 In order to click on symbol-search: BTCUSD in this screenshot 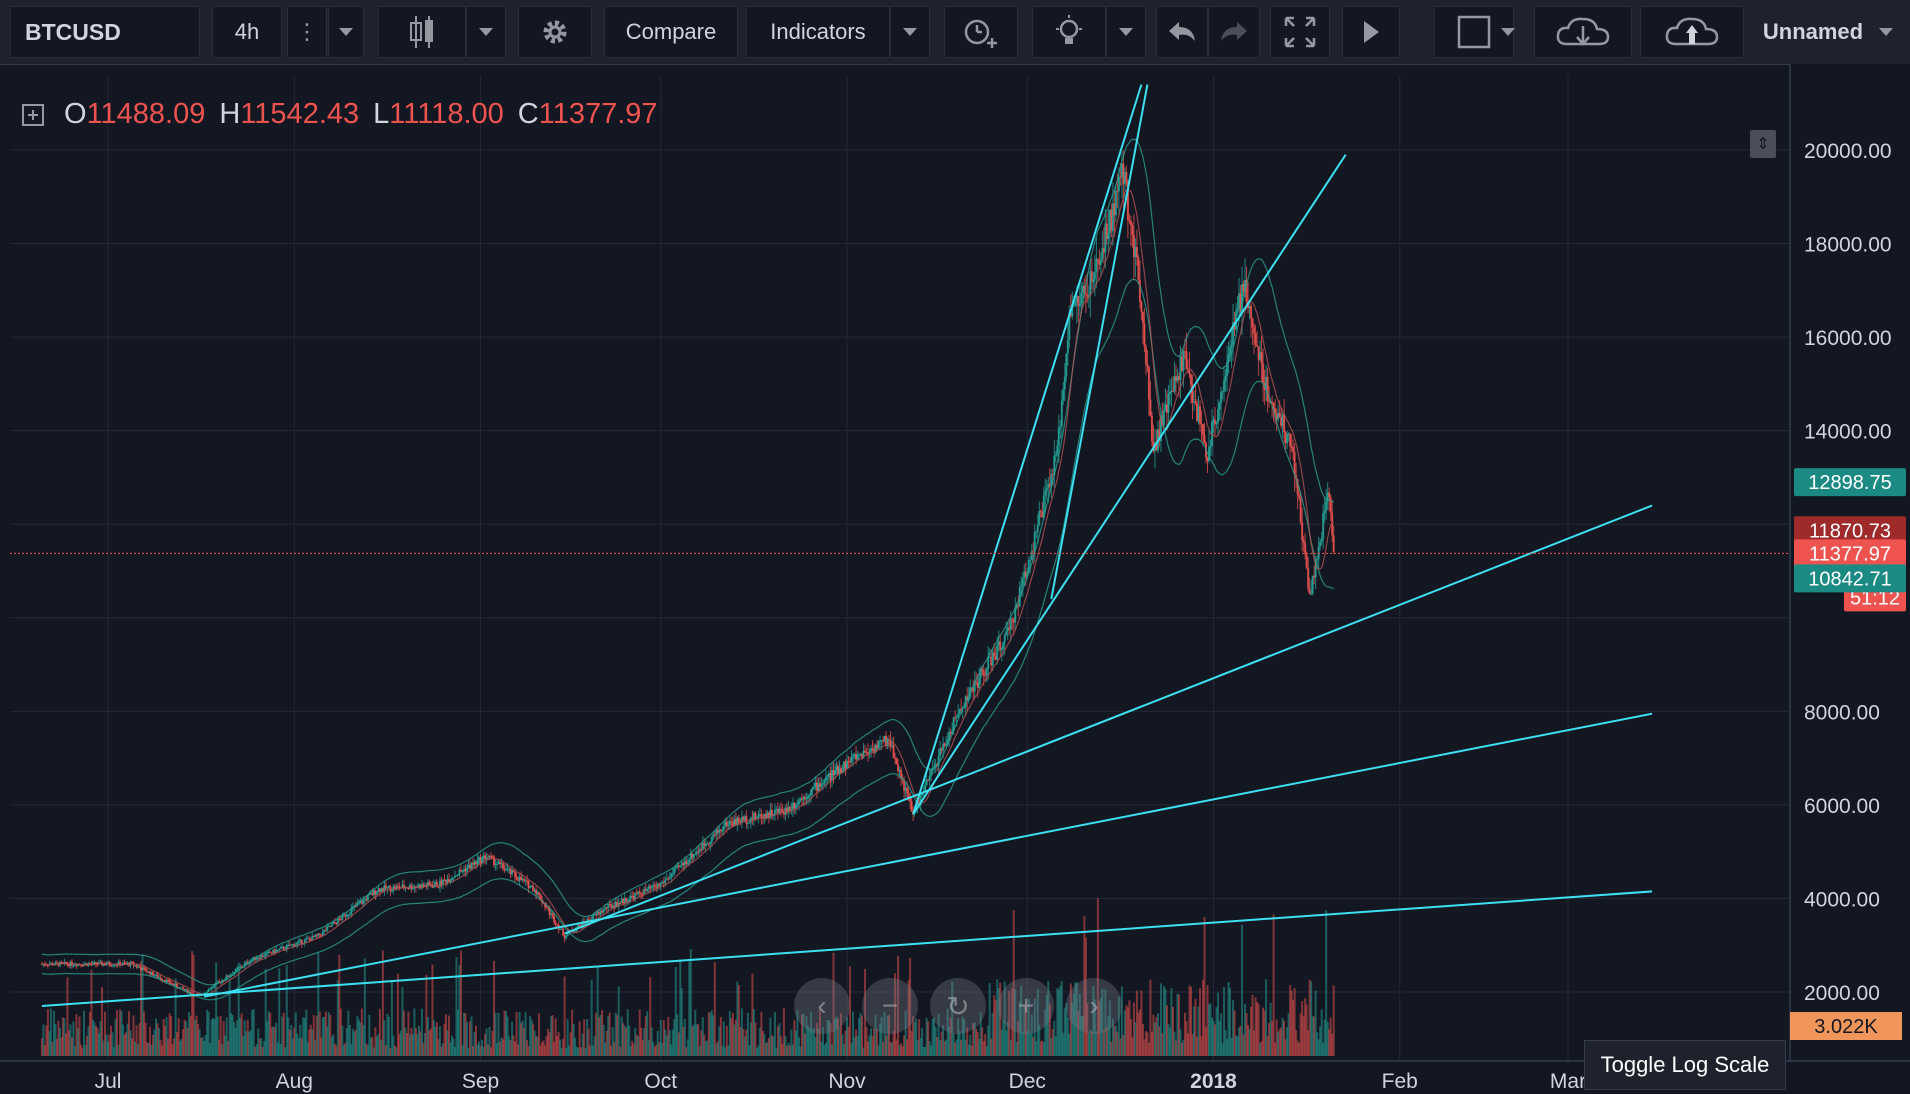, I will do `click(105, 32)`.